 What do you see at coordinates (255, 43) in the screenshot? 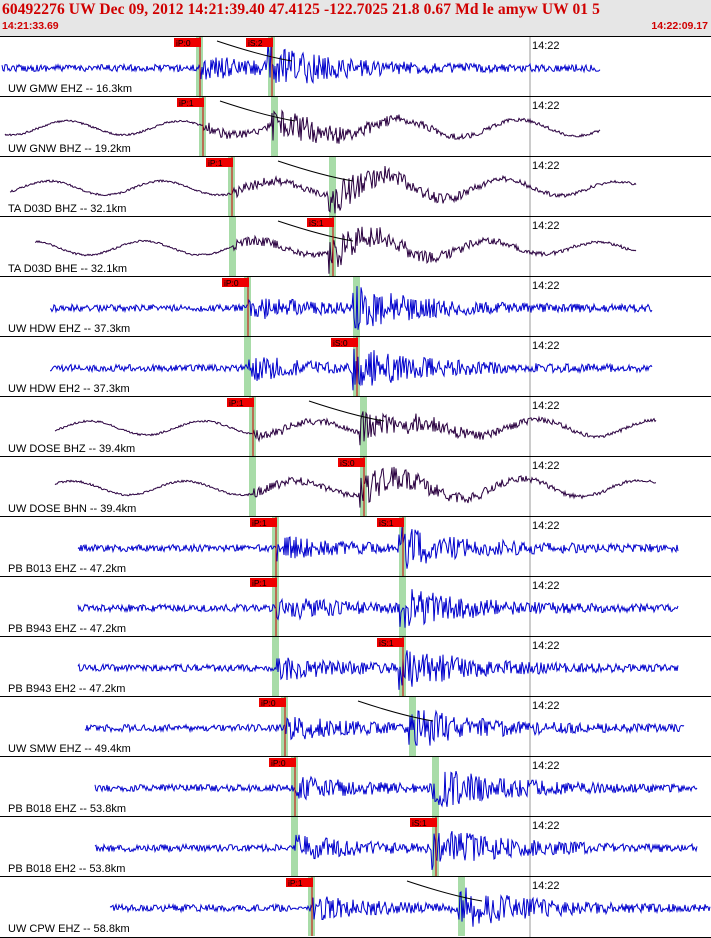
I see `s-pick-label: iS:2` at bounding box center [255, 43].